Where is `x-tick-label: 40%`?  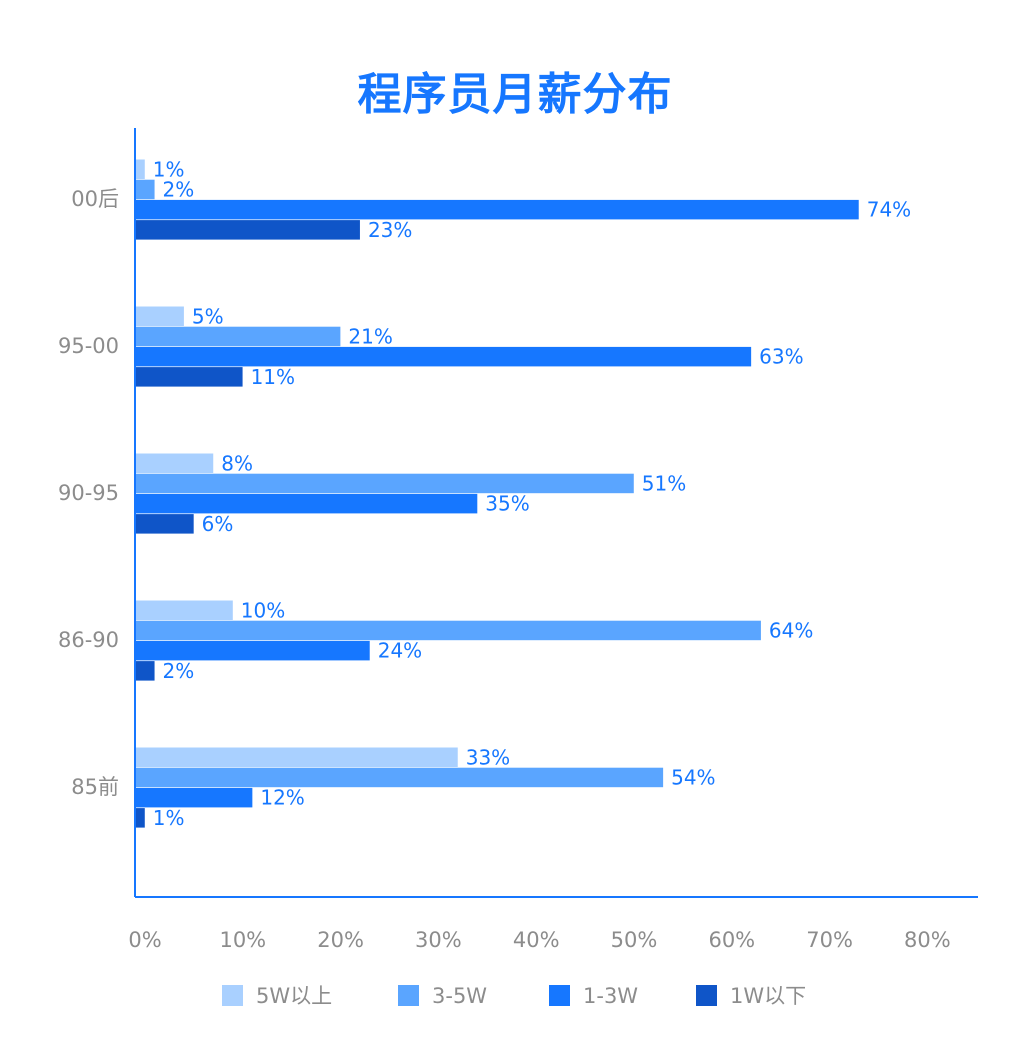 x-tick-label: 40% is located at coordinates (536, 940).